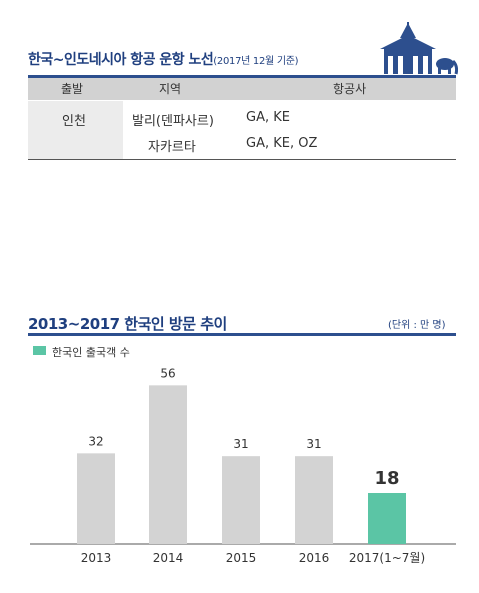 The height and width of the screenshot is (593, 479). I want to click on category-label-3: 2016, so click(314, 558).